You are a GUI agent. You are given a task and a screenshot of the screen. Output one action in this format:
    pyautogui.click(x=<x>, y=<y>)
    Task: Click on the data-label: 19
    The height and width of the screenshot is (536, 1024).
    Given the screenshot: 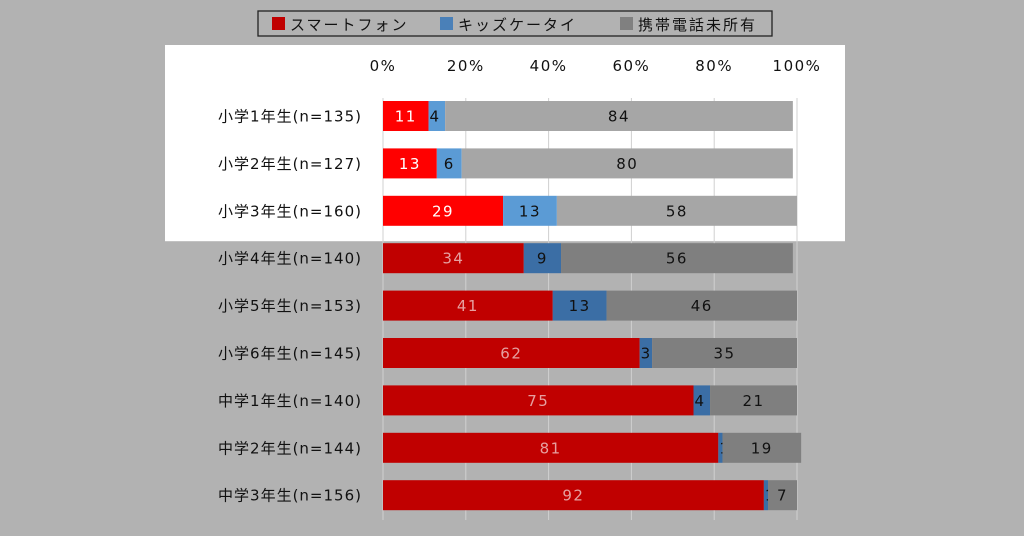 What is the action you would take?
    pyautogui.click(x=762, y=448)
    